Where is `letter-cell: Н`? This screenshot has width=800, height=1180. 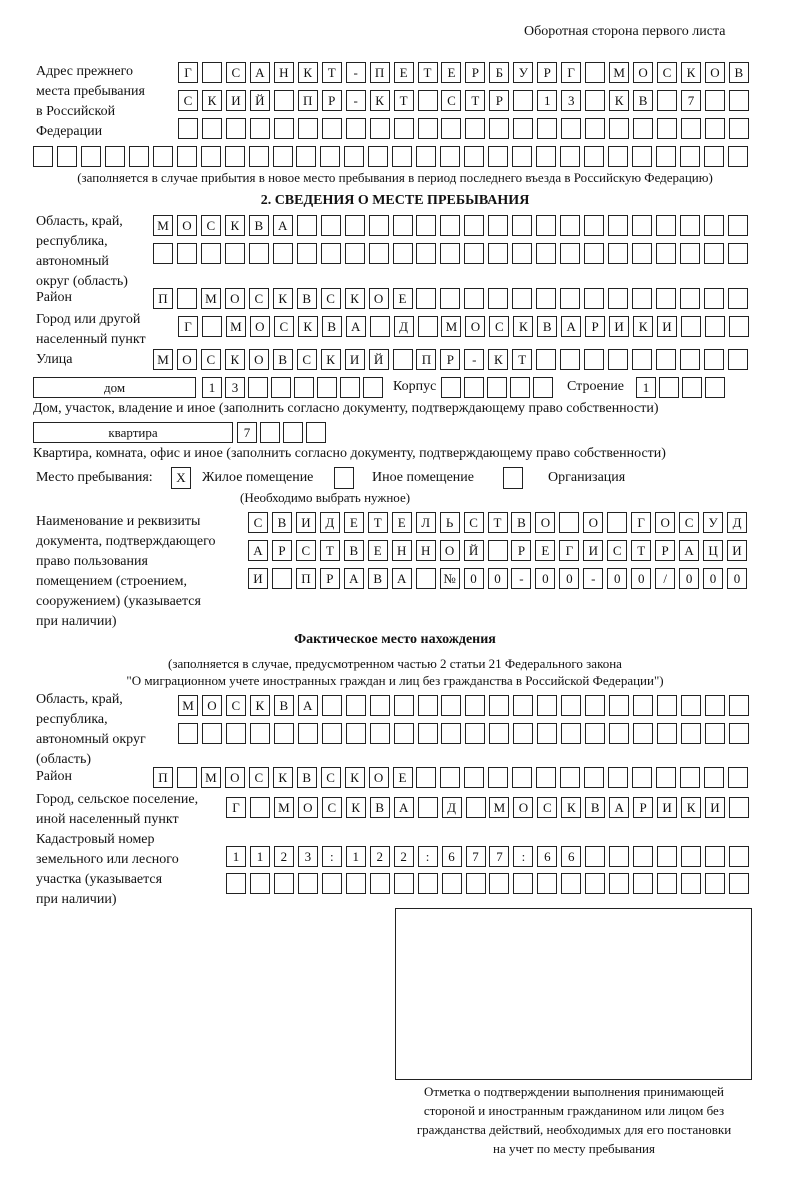 letter-cell: Н is located at coordinates (283, 72).